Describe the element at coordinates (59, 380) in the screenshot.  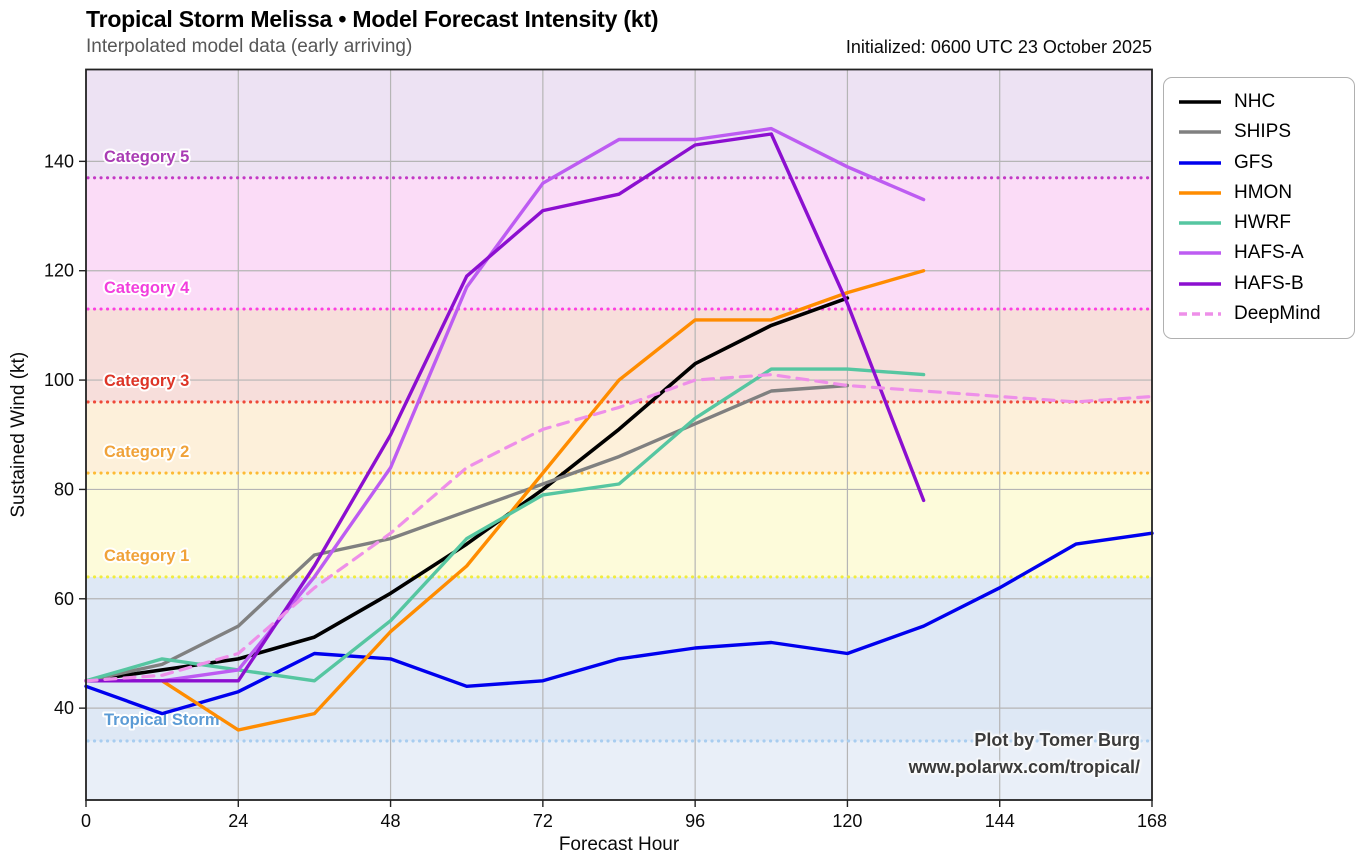
I see `y-tick-label-100: 100` at that location.